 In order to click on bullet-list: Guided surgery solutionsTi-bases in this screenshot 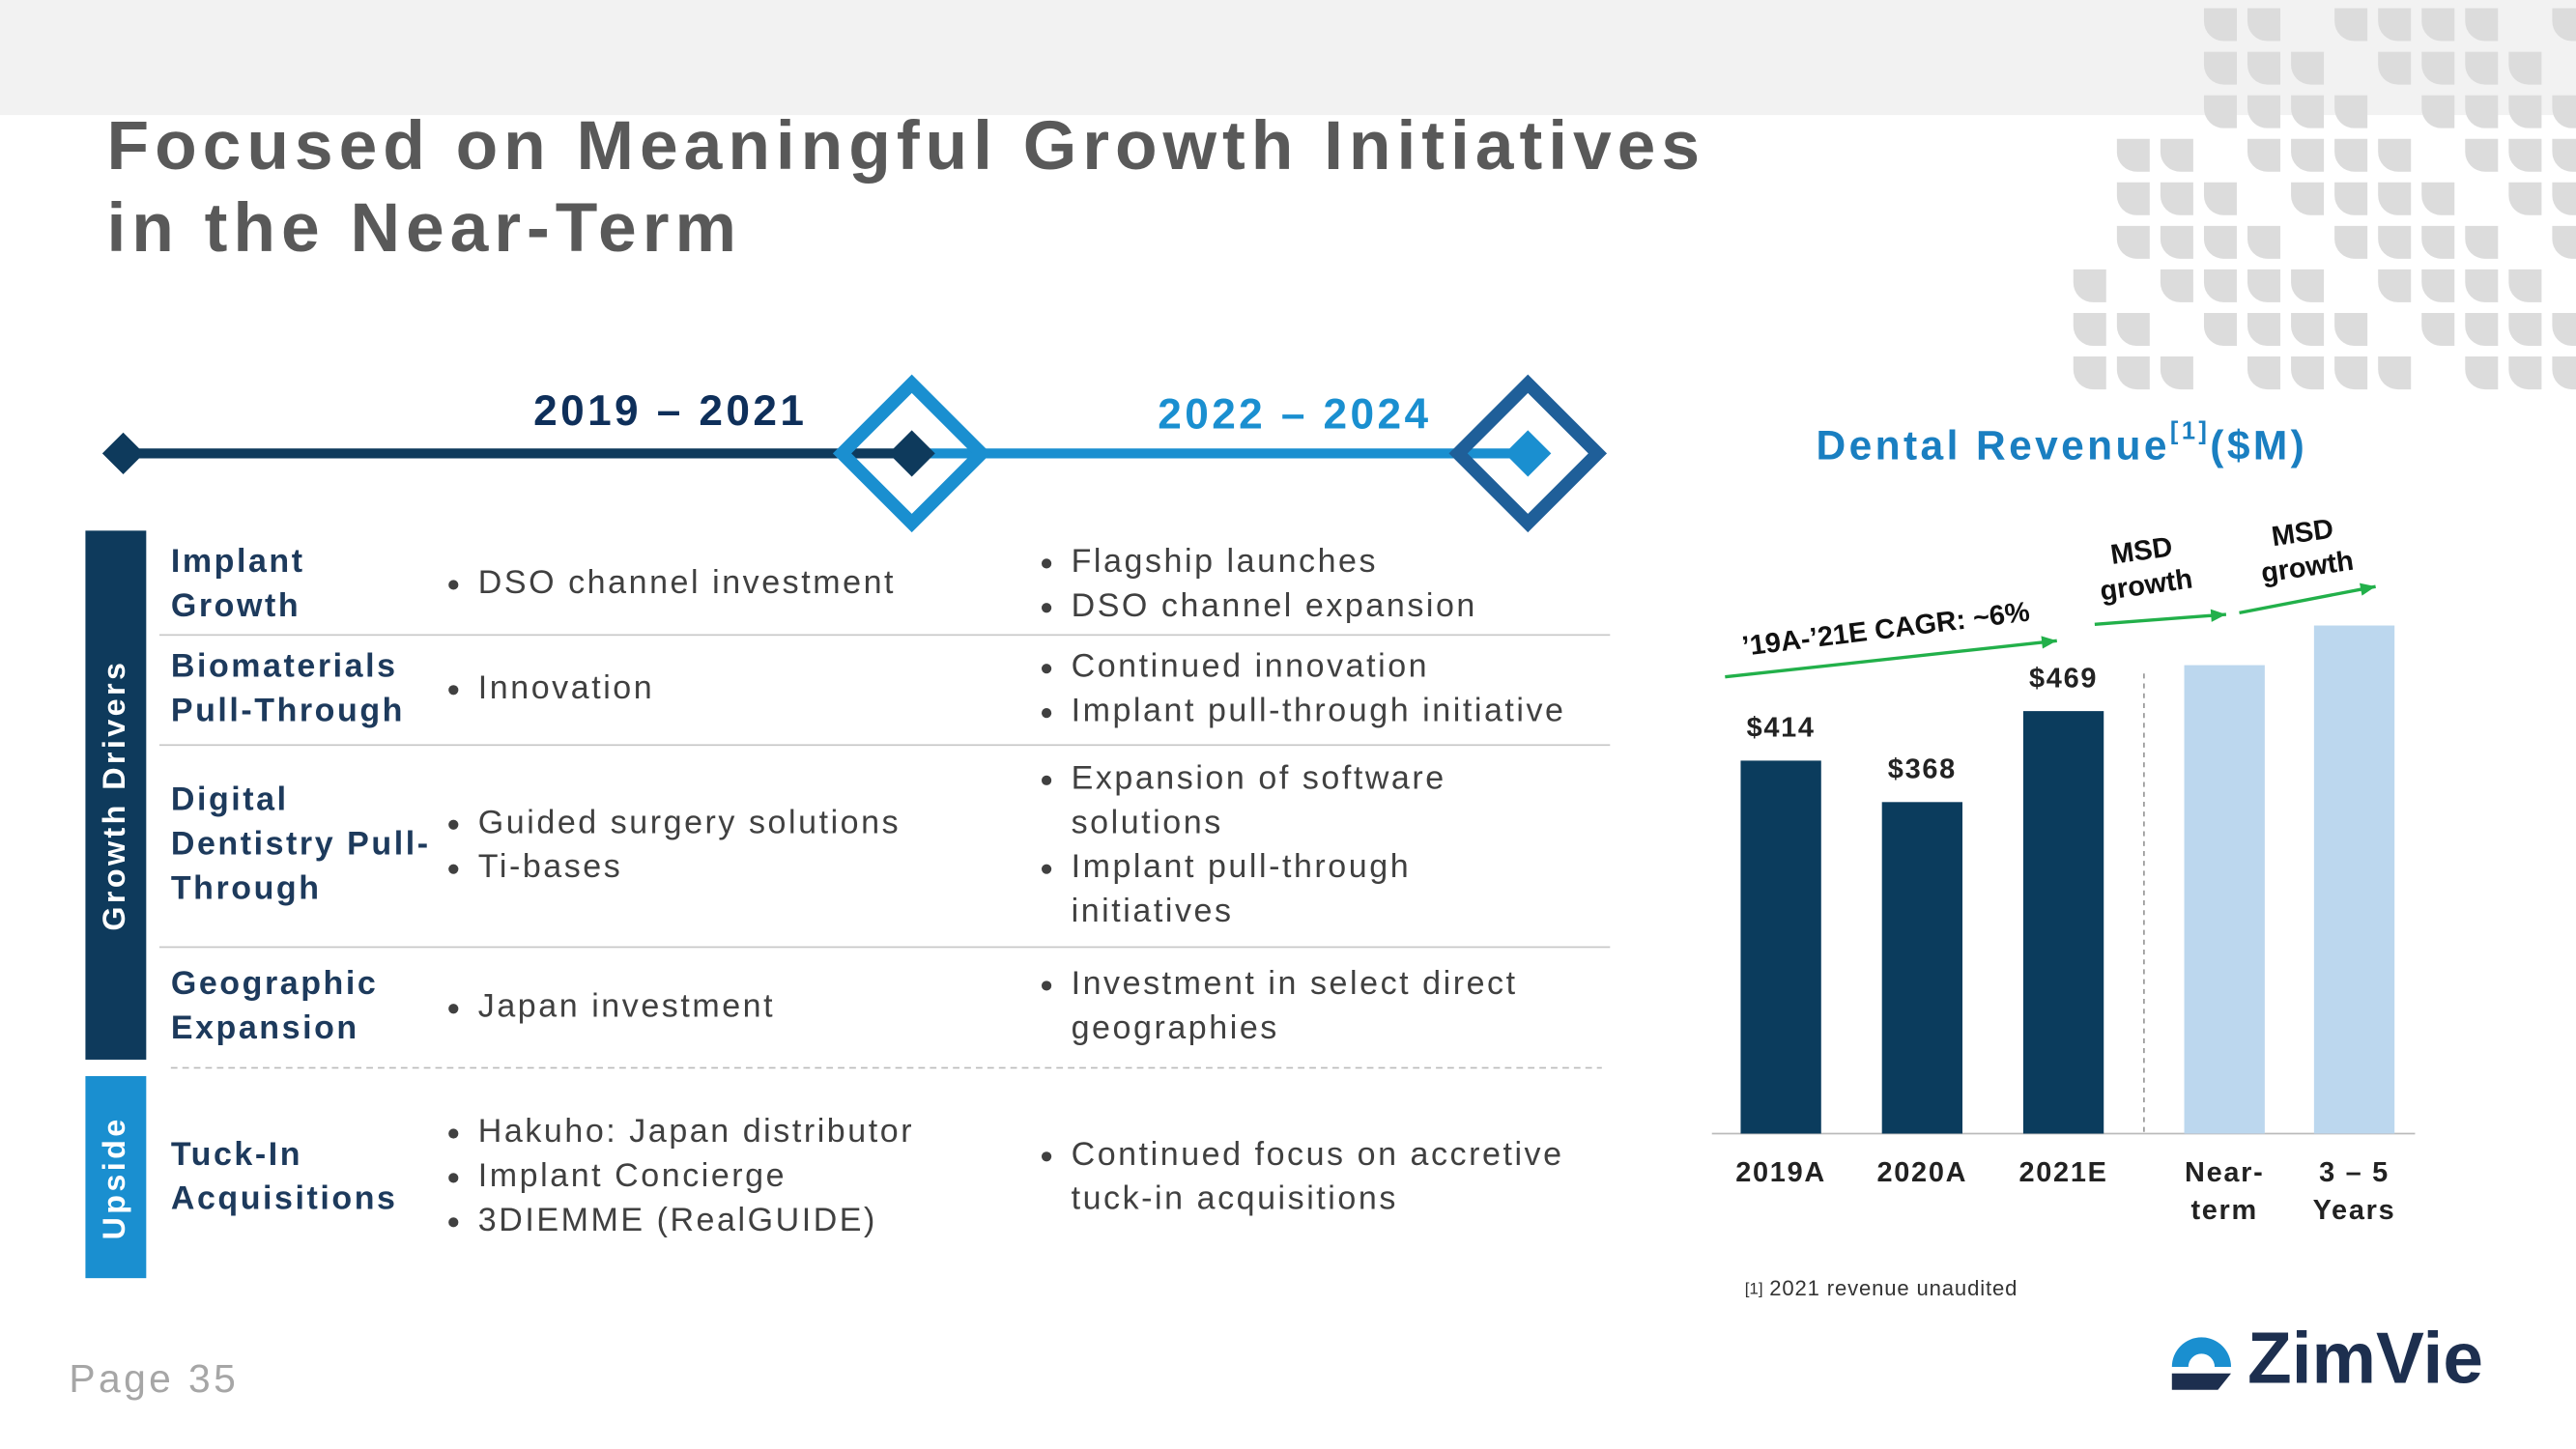, I will do `click(714, 845)`.